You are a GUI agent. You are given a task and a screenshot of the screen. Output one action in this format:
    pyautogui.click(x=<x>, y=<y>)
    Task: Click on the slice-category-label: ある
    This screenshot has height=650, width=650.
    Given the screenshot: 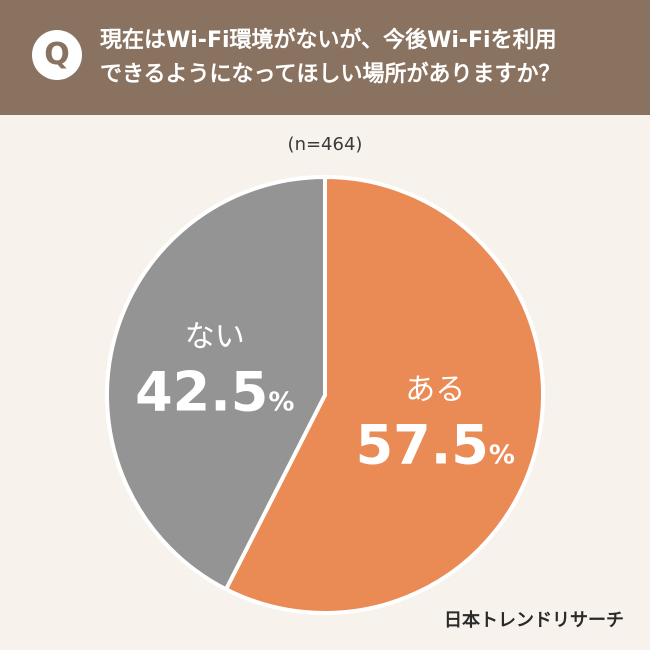 What is the action you would take?
    pyautogui.click(x=435, y=389)
    